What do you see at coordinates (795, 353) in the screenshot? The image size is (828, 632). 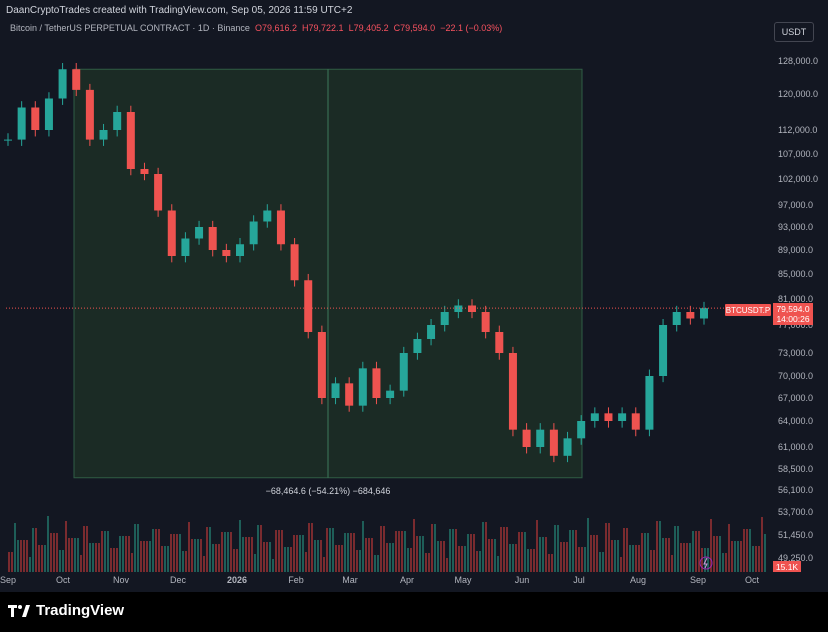 I see `y-tick-label: 73,000.0` at bounding box center [795, 353].